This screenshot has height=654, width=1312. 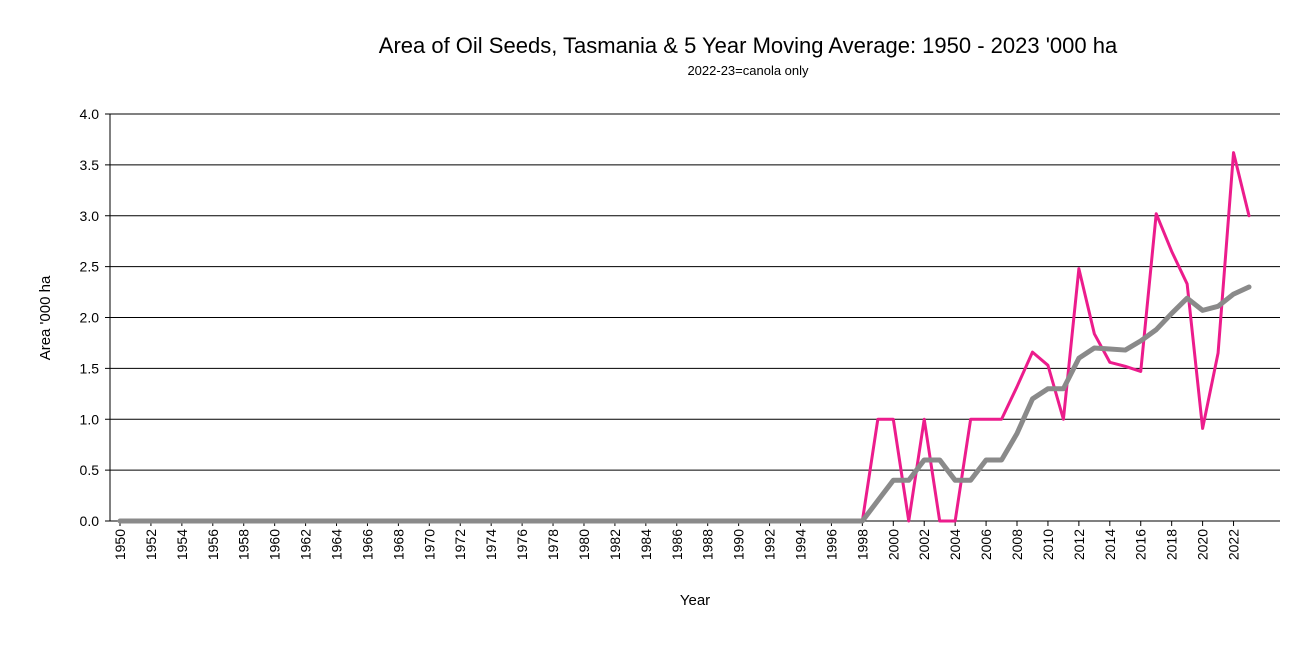 I want to click on x-tick-label: 1966, so click(x=367, y=544).